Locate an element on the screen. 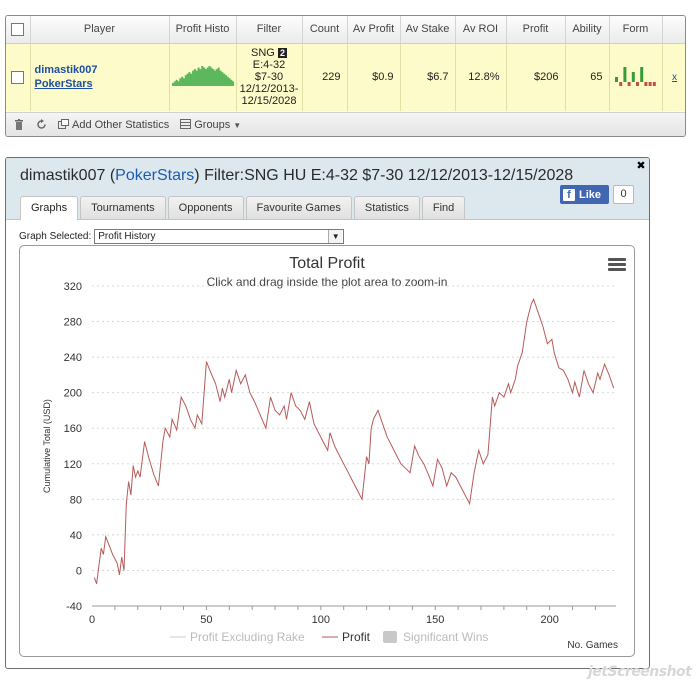  chart-title: Total Profit is located at coordinates (327, 263).